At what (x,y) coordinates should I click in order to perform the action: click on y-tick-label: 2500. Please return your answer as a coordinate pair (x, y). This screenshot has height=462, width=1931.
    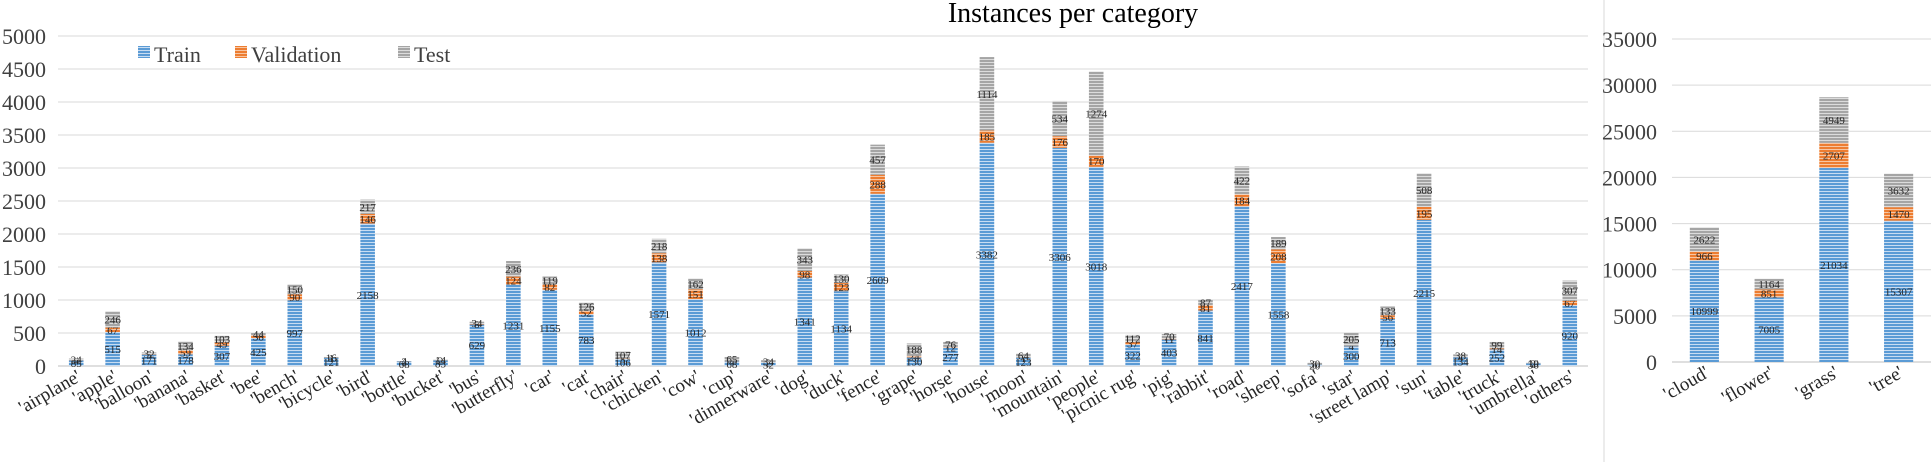
    Looking at the image, I should click on (24, 201).